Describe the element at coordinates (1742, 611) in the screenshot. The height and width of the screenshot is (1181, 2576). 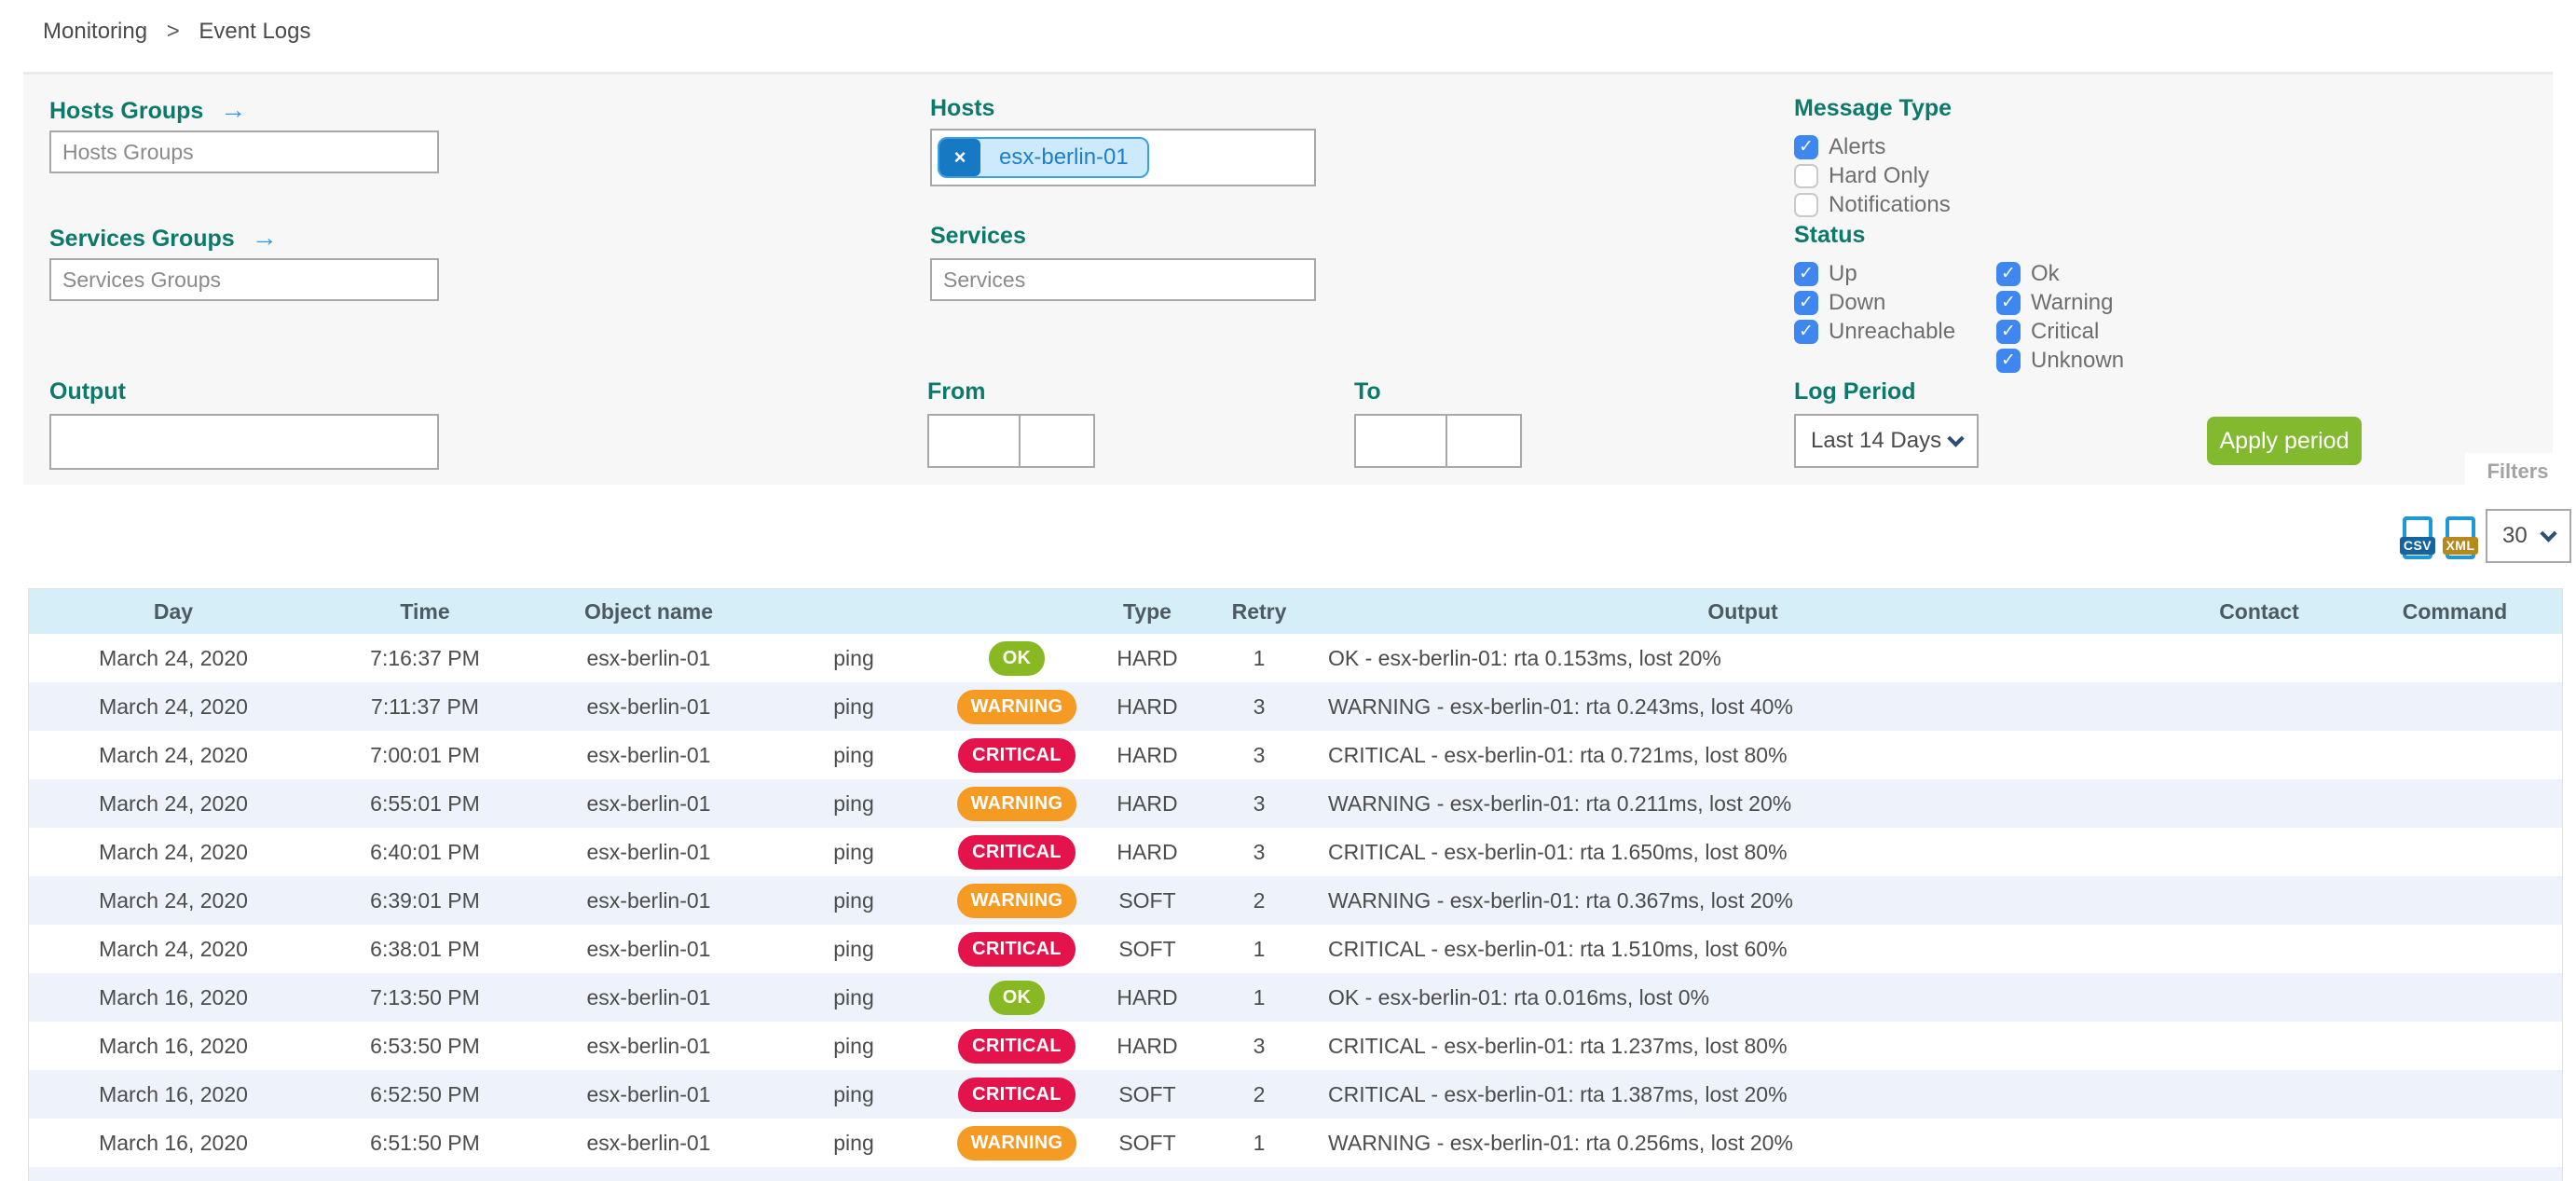
I see `column-header: Output` at that location.